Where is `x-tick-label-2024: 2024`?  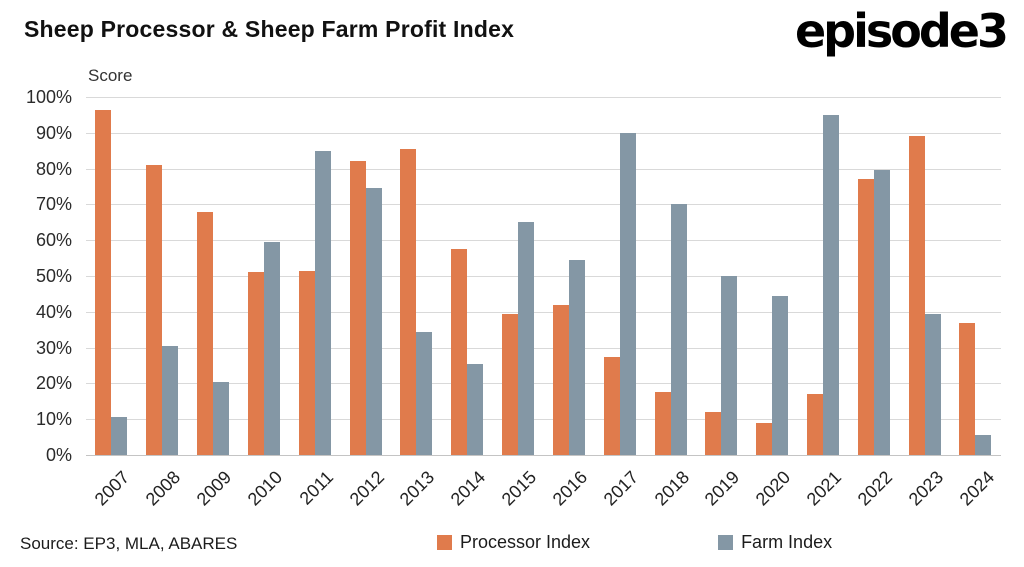
x-tick-label-2024: 2024 is located at coordinates (976, 488).